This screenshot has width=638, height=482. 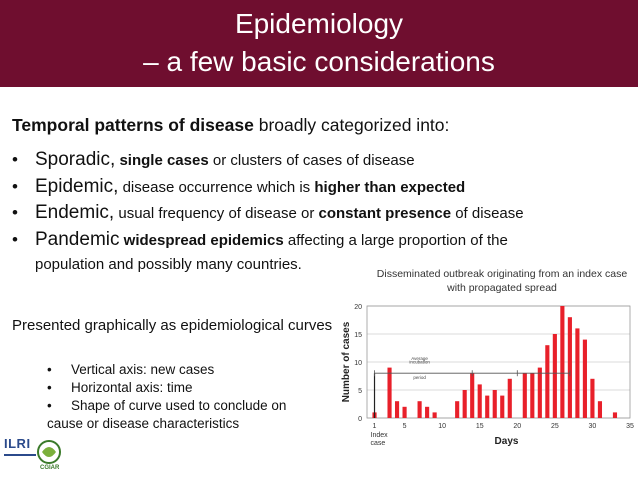 I want to click on sub-item-curve-shape: • Shape of curve used to conclude on, so click(x=166, y=405).